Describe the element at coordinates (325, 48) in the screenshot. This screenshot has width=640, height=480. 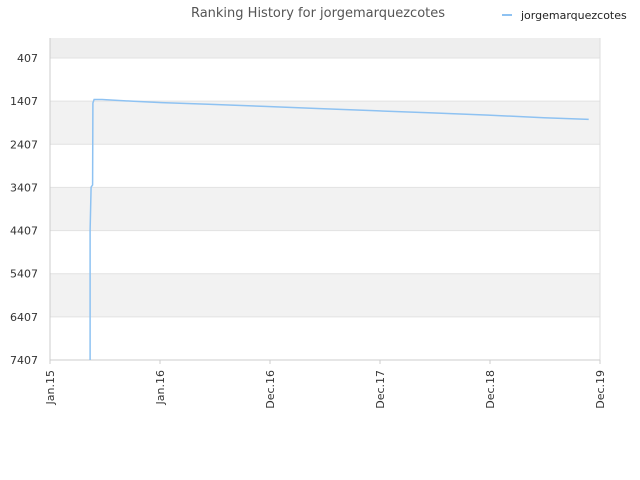
I see `plot-band-top` at that location.